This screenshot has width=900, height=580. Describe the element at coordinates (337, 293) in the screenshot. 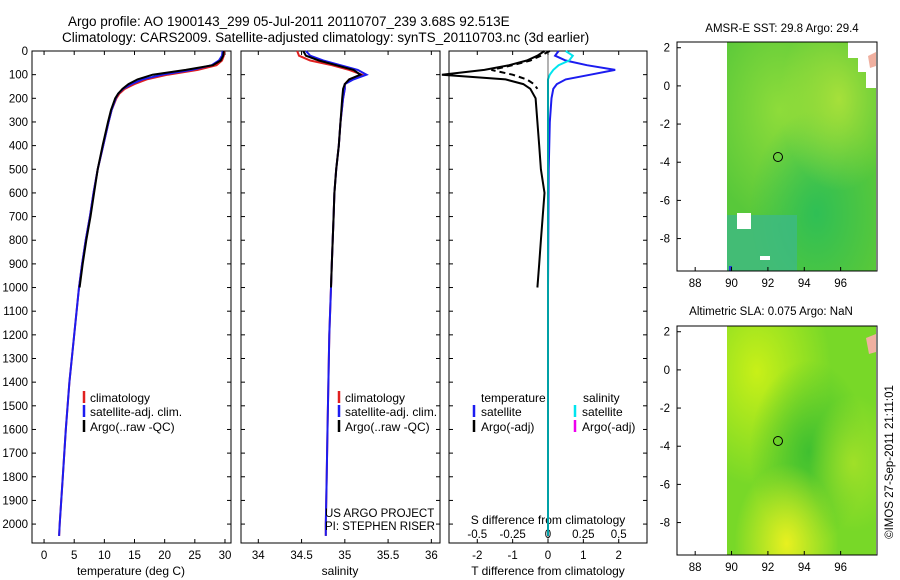

I see `series-line-satellite-adj-clim-` at that location.